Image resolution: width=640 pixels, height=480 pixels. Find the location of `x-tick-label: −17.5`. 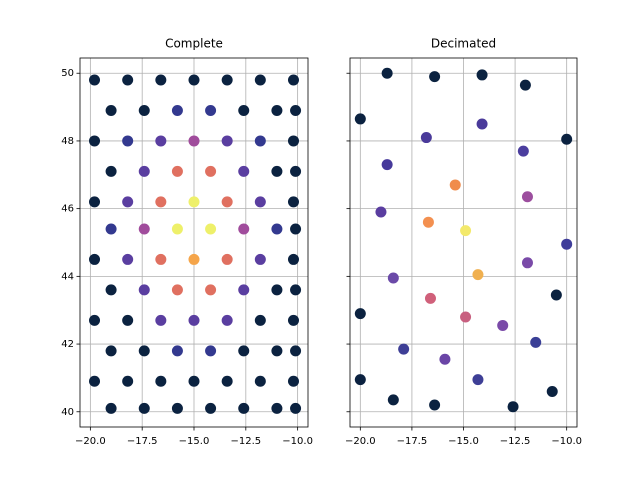

x-tick-label: −17.5 is located at coordinates (142, 441).